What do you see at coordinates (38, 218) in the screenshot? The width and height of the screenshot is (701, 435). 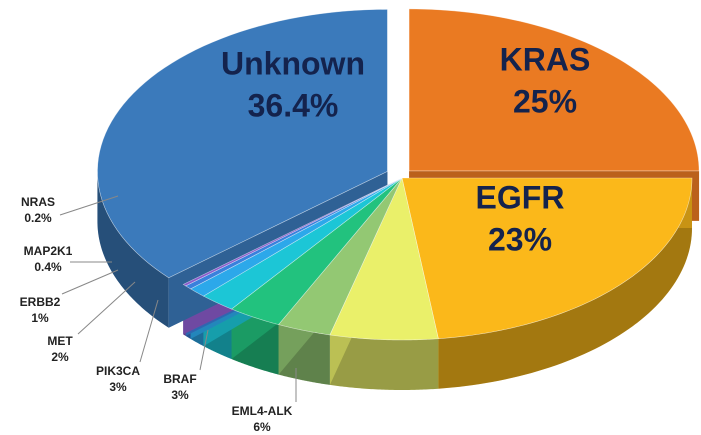 I see `slice-value-label: 0.2%` at bounding box center [38, 218].